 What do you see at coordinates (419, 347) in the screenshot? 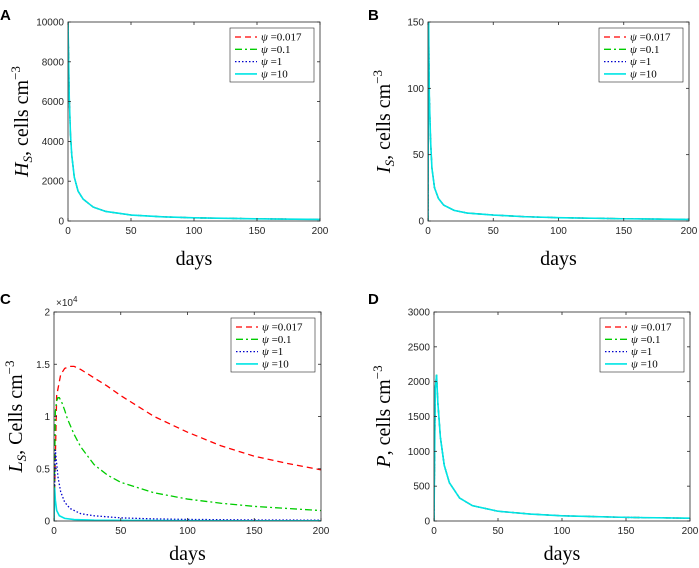
I see `y-tick-label: 2500` at bounding box center [419, 347].